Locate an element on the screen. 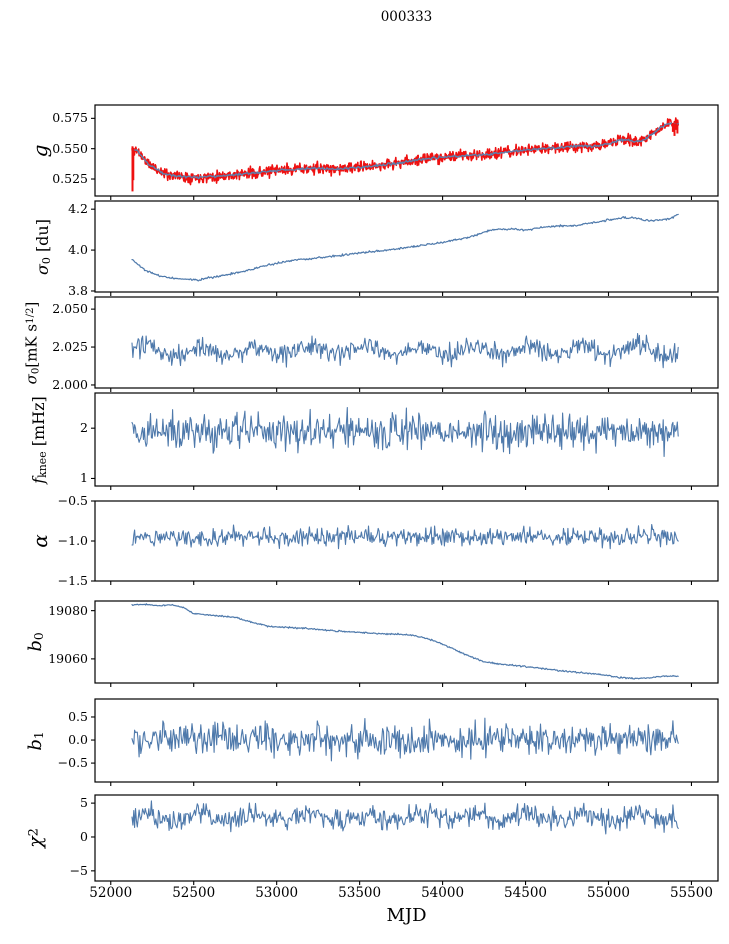  plot-title: 000333 is located at coordinates (406, 17).